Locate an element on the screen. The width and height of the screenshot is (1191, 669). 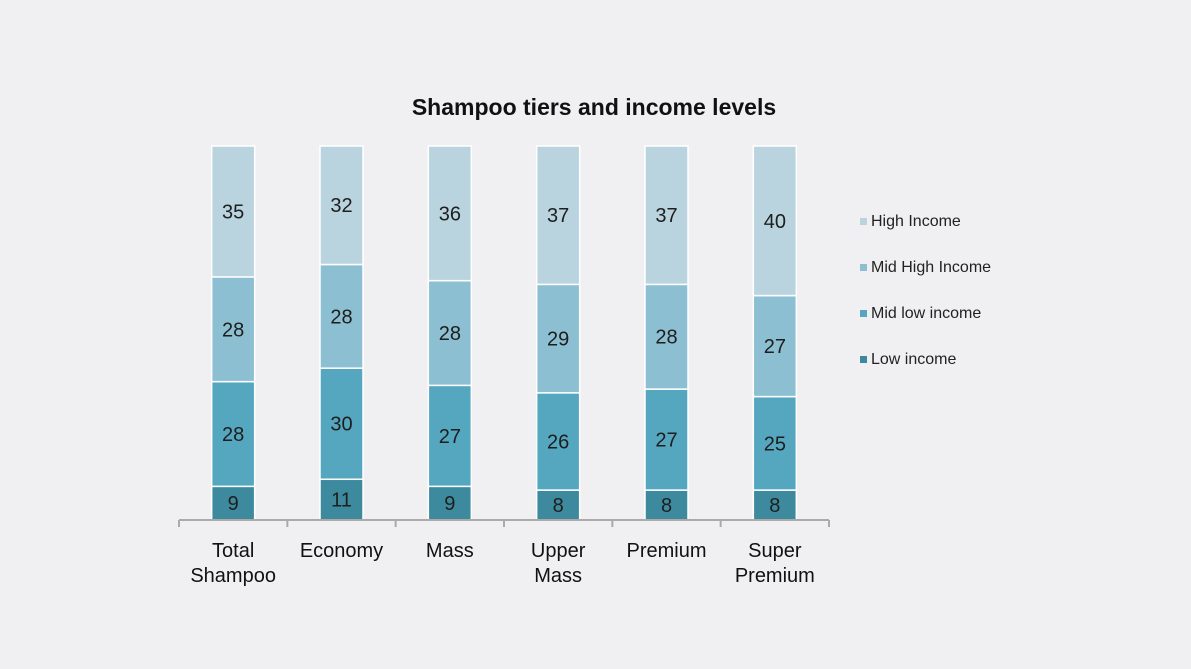
bar-segment-upper-mass-mid-high-income is located at coordinates (558, 338).